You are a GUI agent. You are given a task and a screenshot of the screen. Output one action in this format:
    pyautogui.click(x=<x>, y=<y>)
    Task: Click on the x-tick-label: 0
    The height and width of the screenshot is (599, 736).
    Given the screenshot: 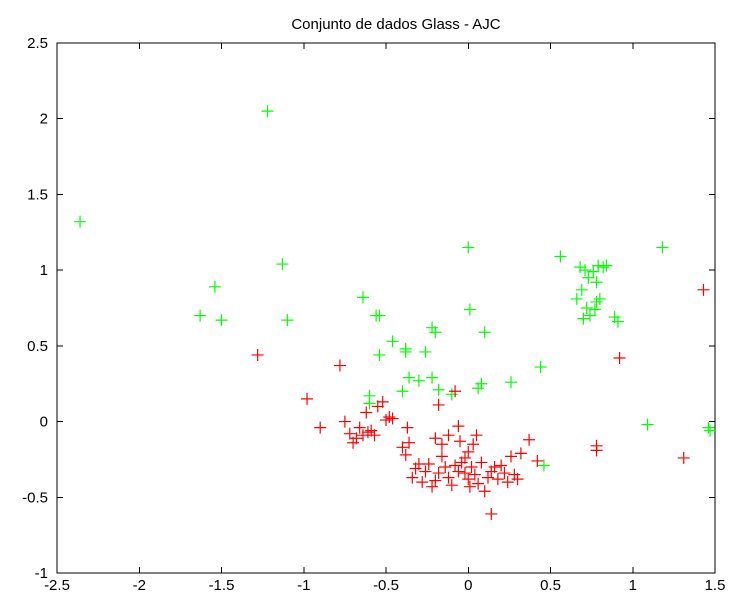 What is the action you would take?
    pyautogui.click(x=468, y=585)
    